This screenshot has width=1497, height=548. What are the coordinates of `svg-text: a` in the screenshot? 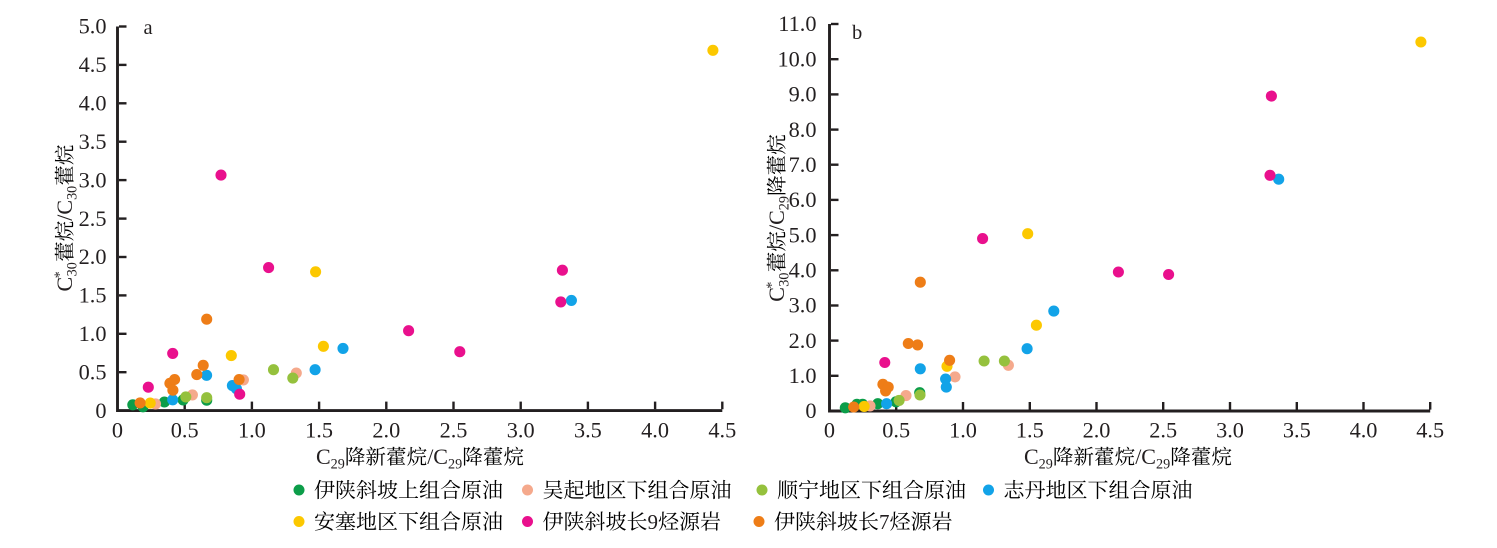 It's located at (148, 28).